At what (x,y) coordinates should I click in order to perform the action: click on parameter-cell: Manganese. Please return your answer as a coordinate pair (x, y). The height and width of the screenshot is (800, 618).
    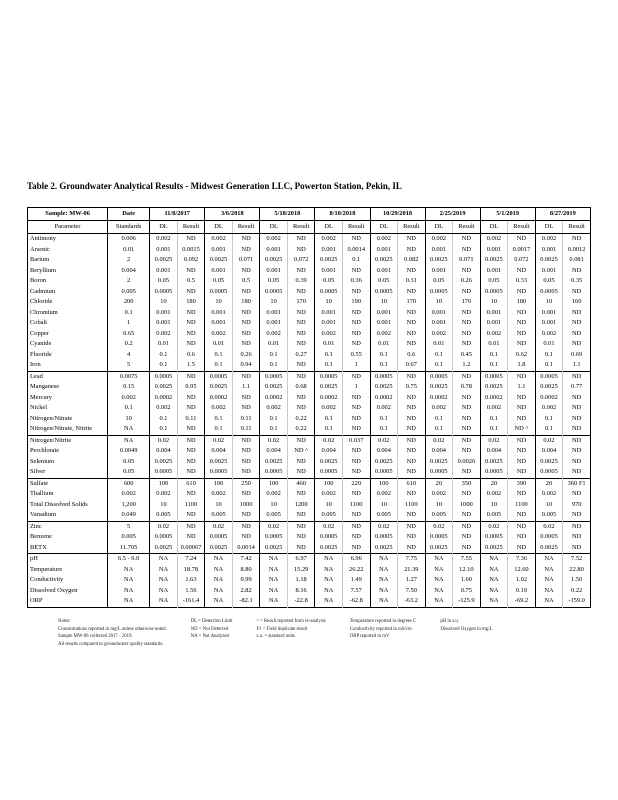
    Looking at the image, I should click on (45, 386).